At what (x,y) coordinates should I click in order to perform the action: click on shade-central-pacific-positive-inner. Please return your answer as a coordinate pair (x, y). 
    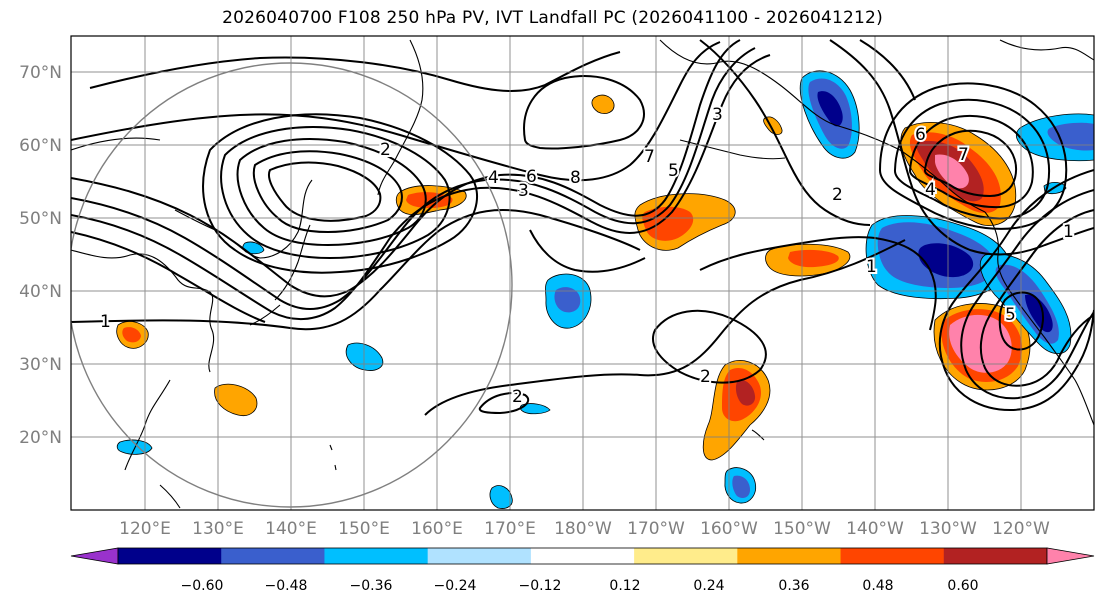
    Looking at the image, I should click on (668, 223).